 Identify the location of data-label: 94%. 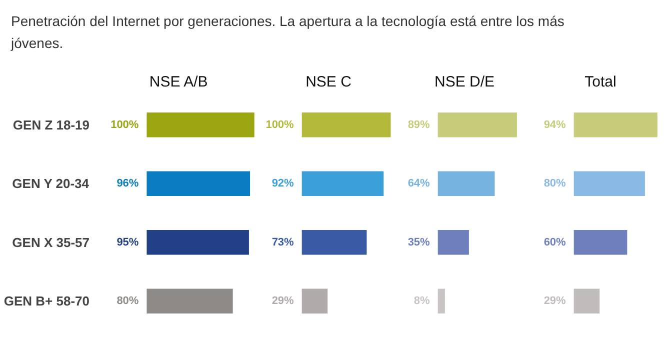
(555, 124).